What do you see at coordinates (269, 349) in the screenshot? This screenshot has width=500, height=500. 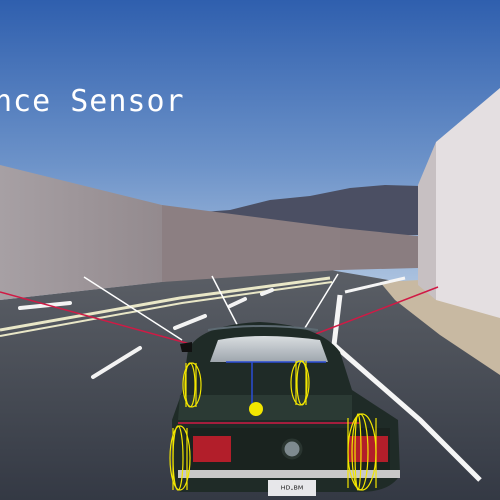 I see `car-rear-window` at bounding box center [269, 349].